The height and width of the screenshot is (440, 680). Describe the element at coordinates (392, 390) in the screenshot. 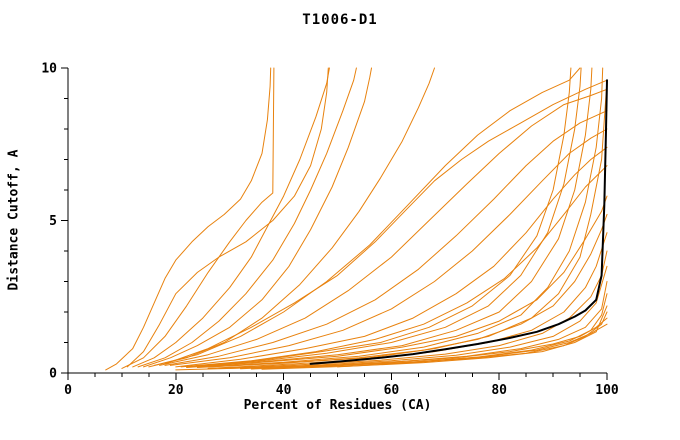

I see `x-tick-label: 60` at that location.